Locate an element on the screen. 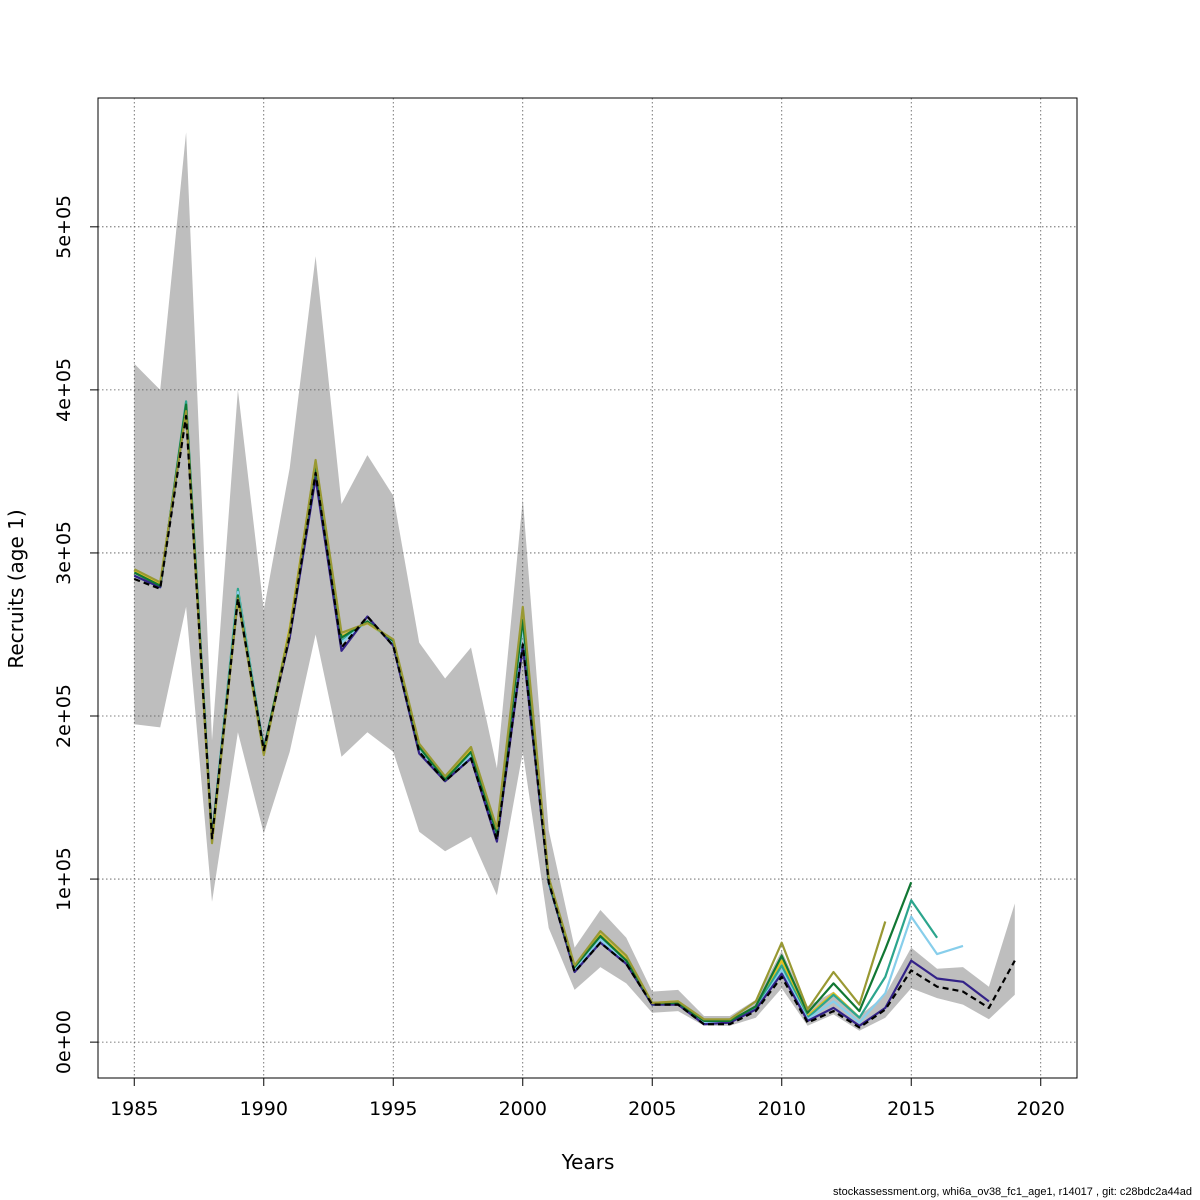  y-tick-label: 2e+05 is located at coordinates (64, 716).